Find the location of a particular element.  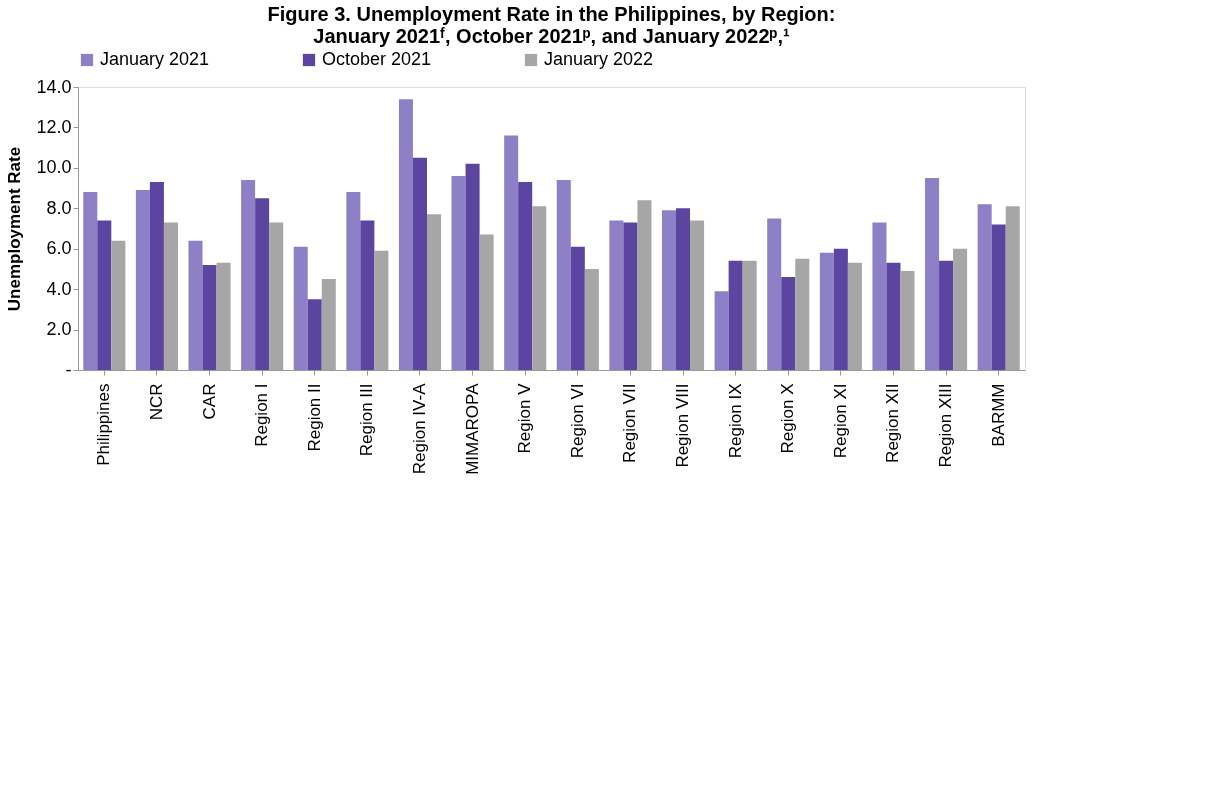

text: Figure 3. Unemployment Rate in the Philippines, by Region: is located at coordinates (551, 14).